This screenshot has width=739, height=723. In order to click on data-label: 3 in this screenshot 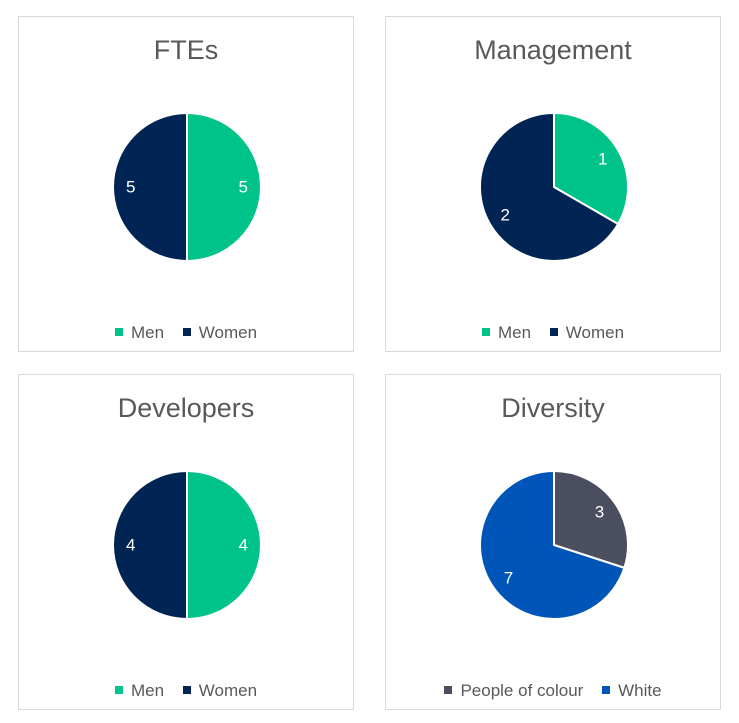, I will do `click(599, 511)`.